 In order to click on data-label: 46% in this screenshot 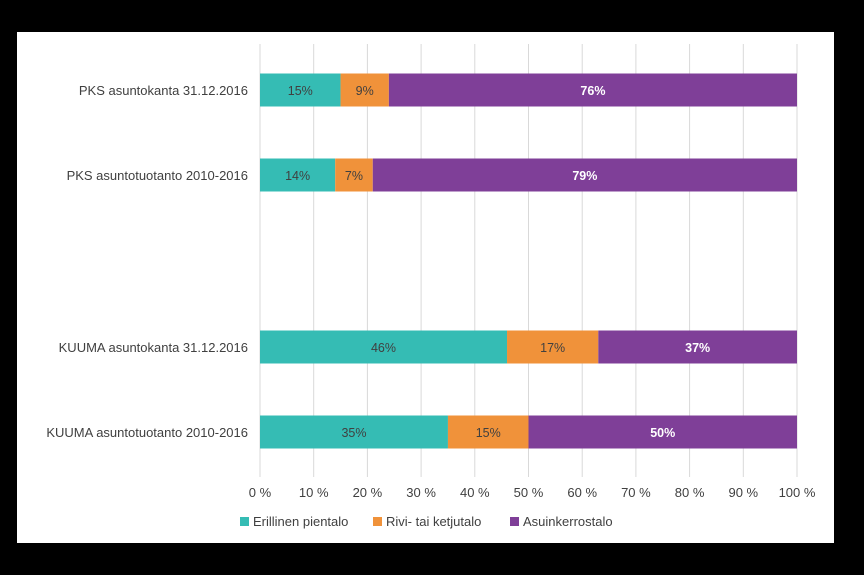, I will do `click(383, 348)`.